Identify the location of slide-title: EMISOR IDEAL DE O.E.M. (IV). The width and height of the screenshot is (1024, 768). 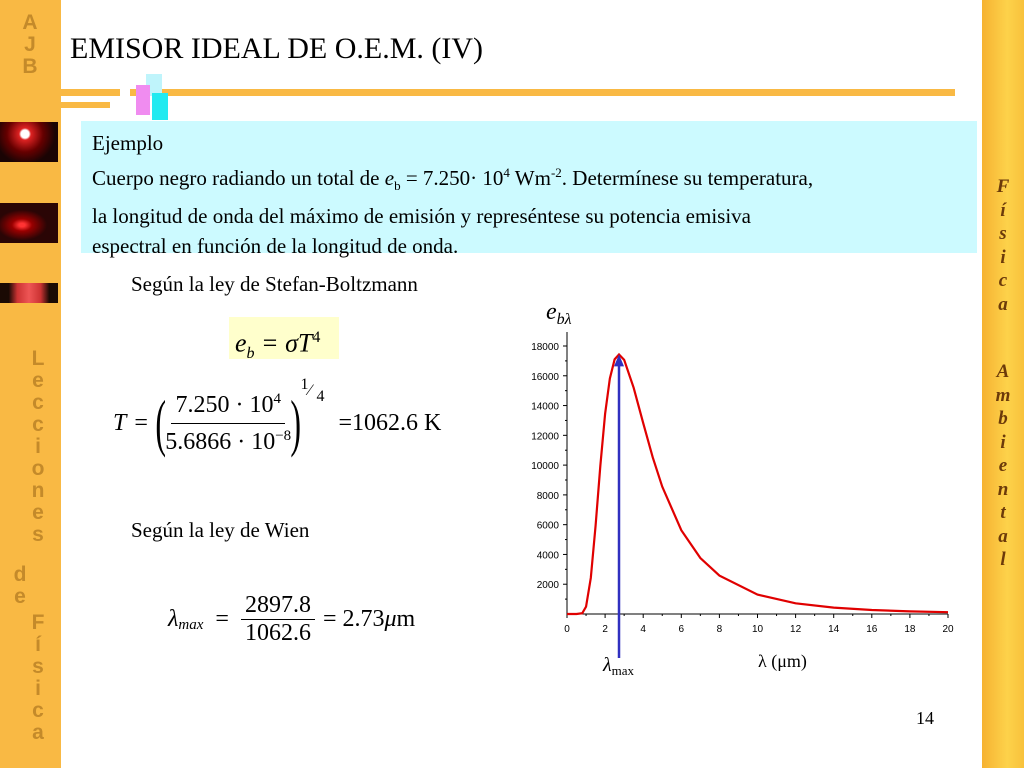
(276, 48).